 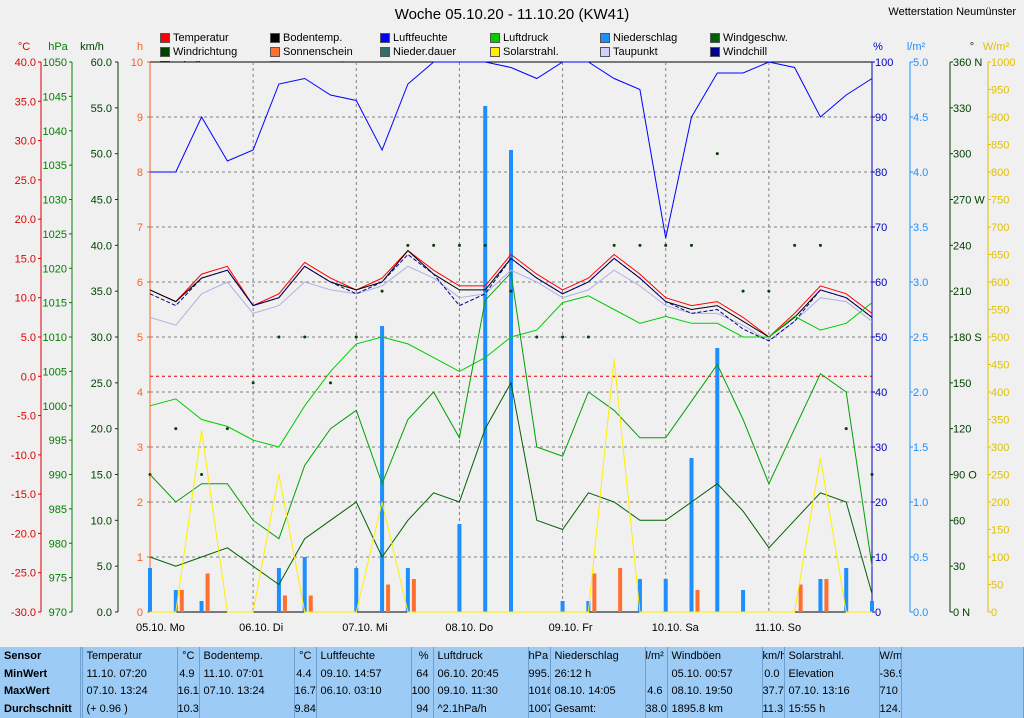 What do you see at coordinates (23, 574) in the screenshot?
I see `temp-axis-label: -25.0` at bounding box center [23, 574].